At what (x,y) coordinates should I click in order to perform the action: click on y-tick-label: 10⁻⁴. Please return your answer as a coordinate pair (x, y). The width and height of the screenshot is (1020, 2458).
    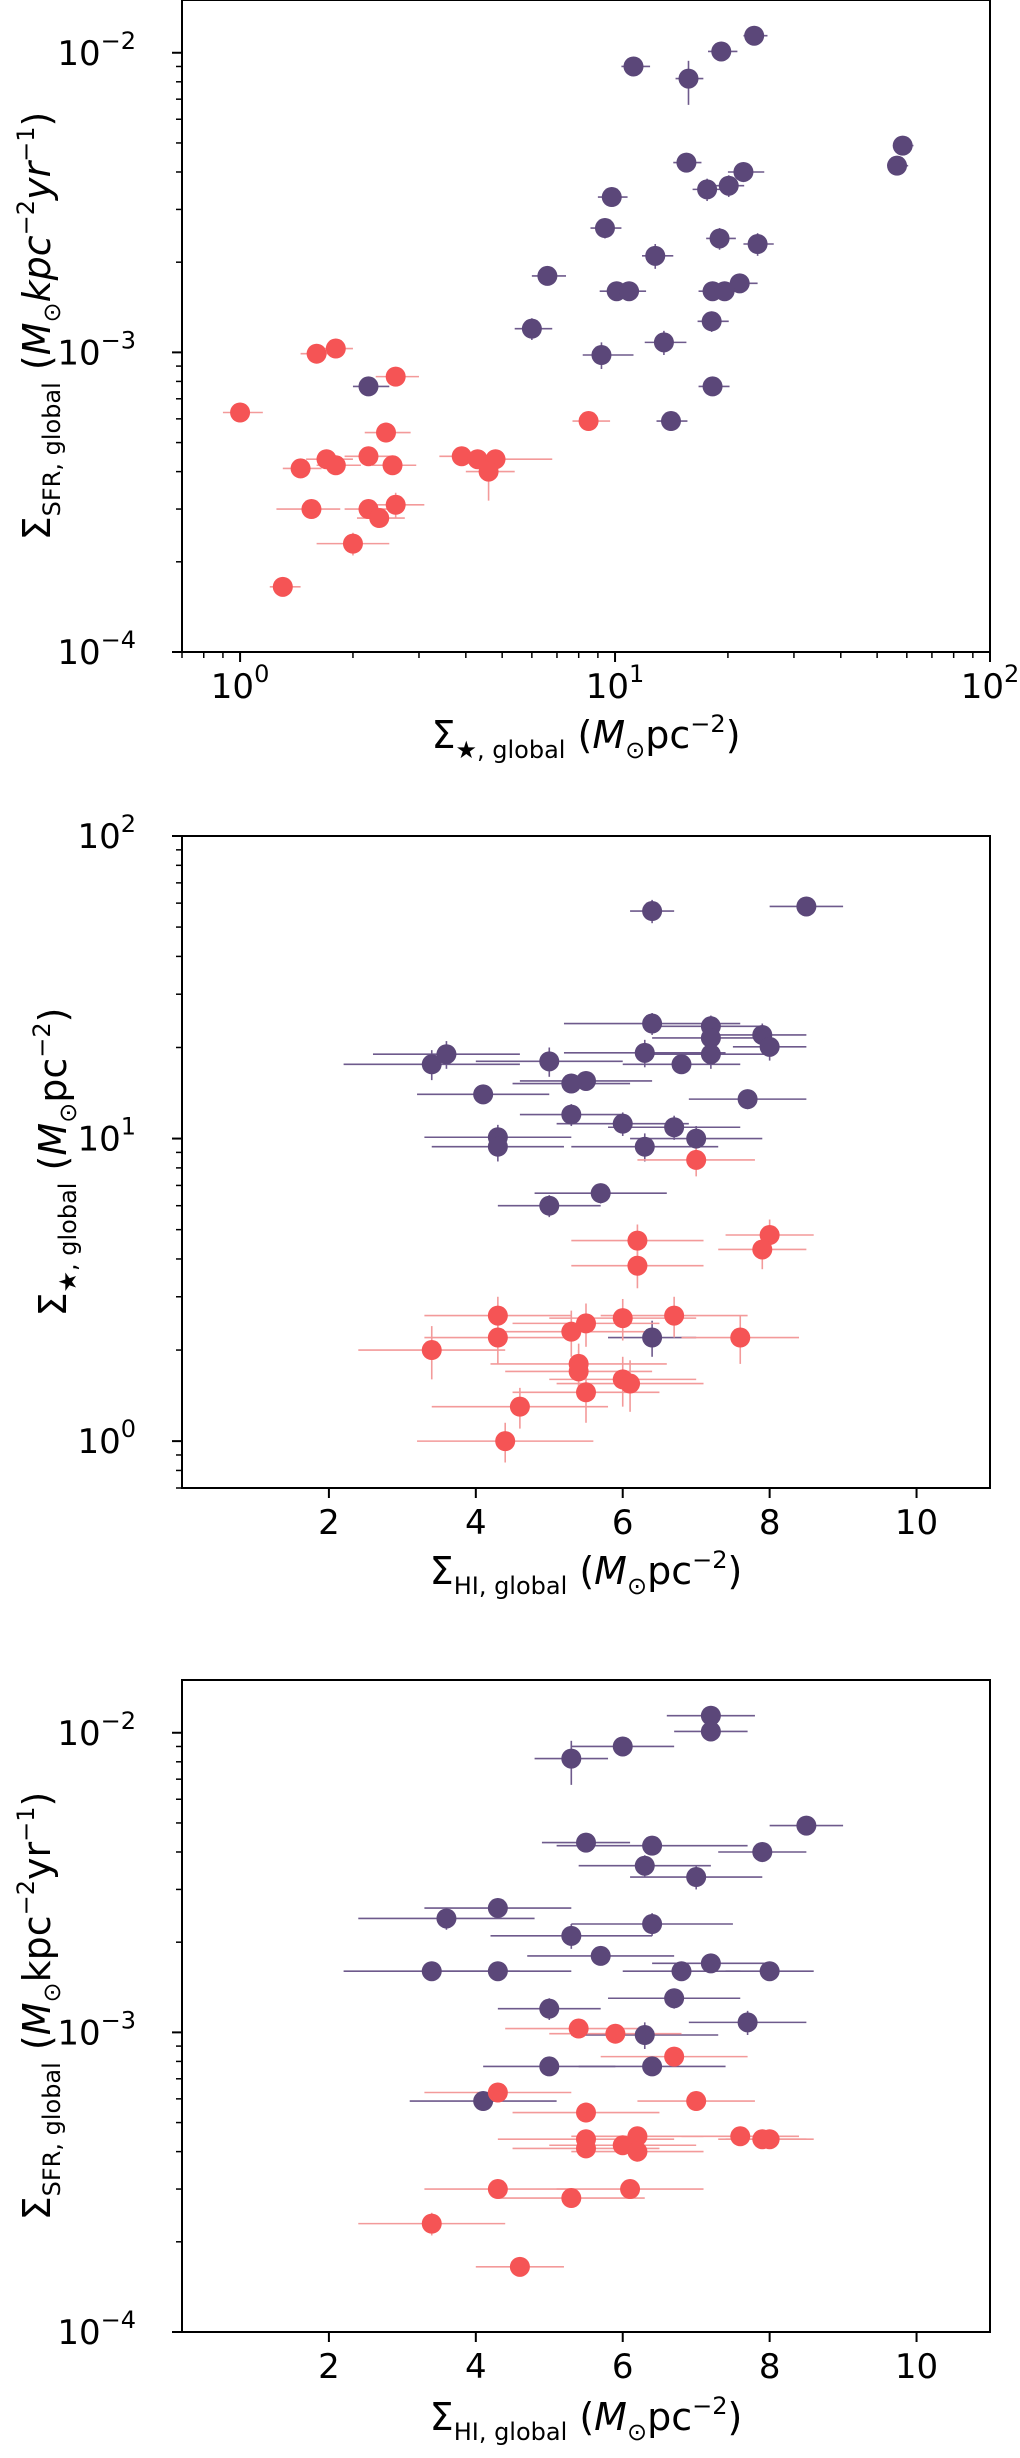
    Looking at the image, I should click on (96, 649).